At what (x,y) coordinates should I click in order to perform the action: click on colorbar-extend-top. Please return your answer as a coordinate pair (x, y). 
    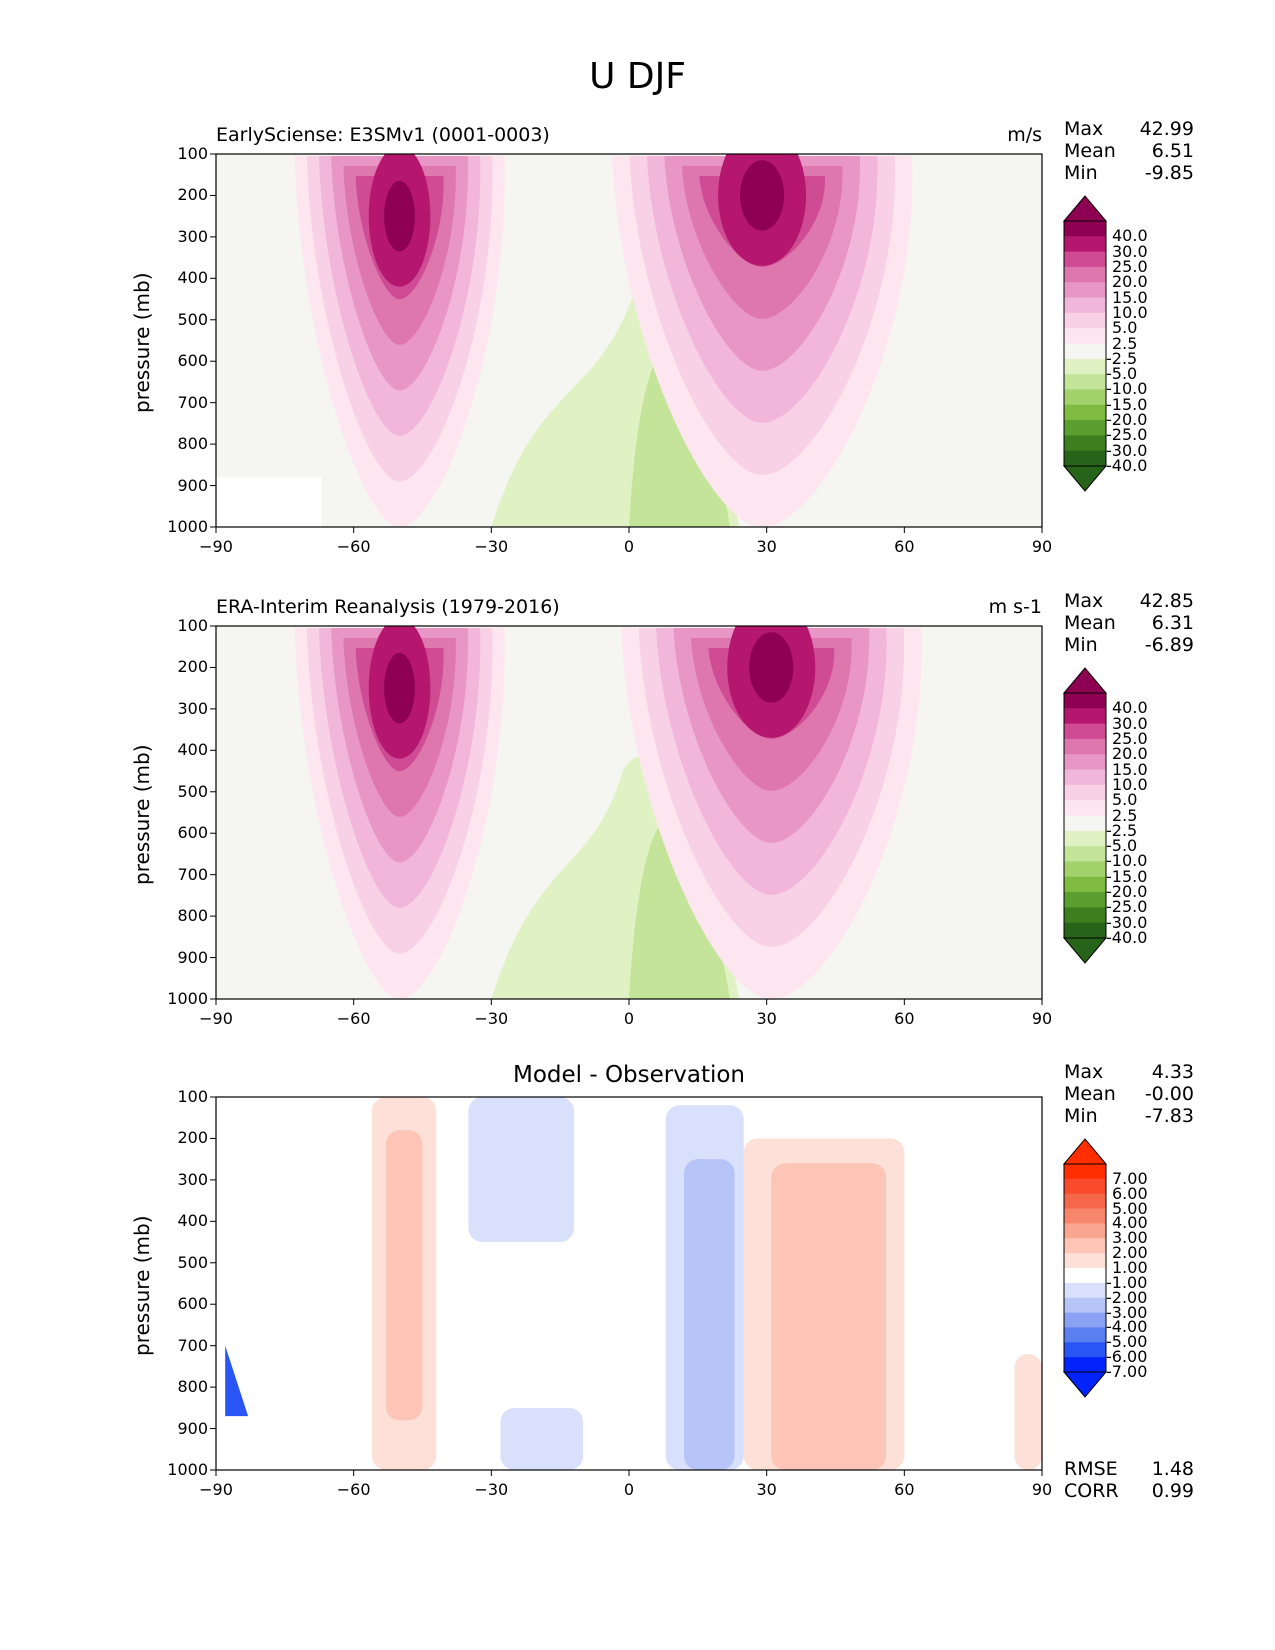
    Looking at the image, I should click on (1085, 680).